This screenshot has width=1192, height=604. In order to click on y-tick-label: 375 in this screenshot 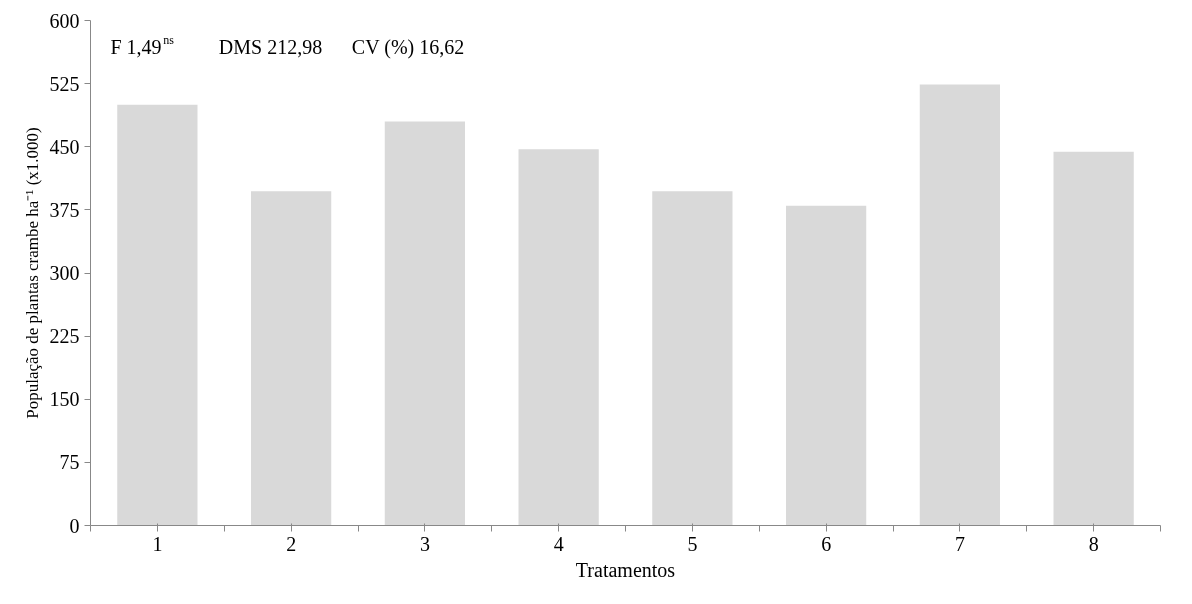, I will do `click(64, 209)`.